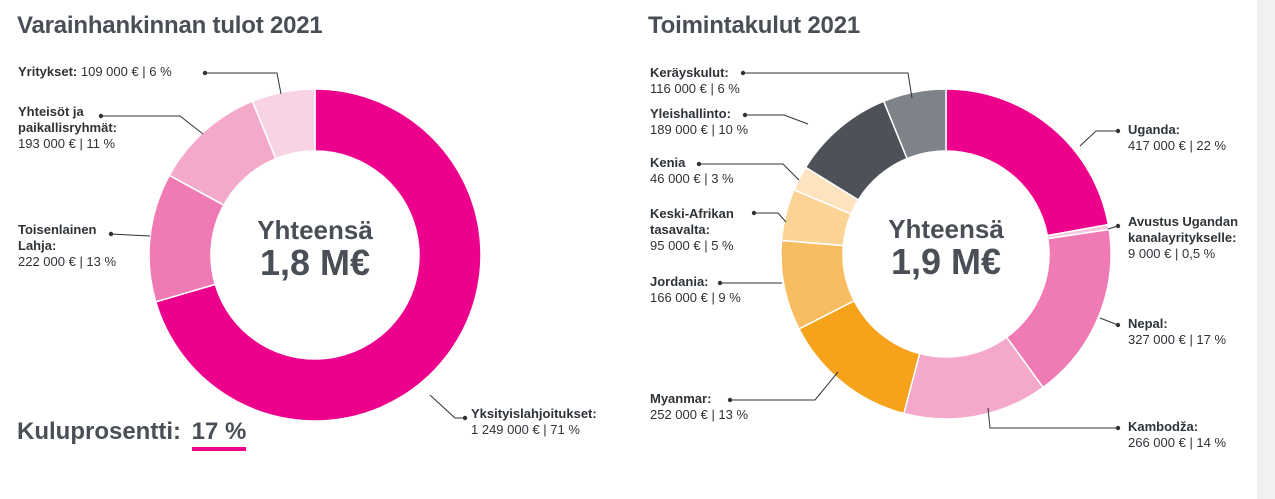 The width and height of the screenshot is (1275, 499). What do you see at coordinates (1266, 249) in the screenshot?
I see `right-edge-strip` at bounding box center [1266, 249].